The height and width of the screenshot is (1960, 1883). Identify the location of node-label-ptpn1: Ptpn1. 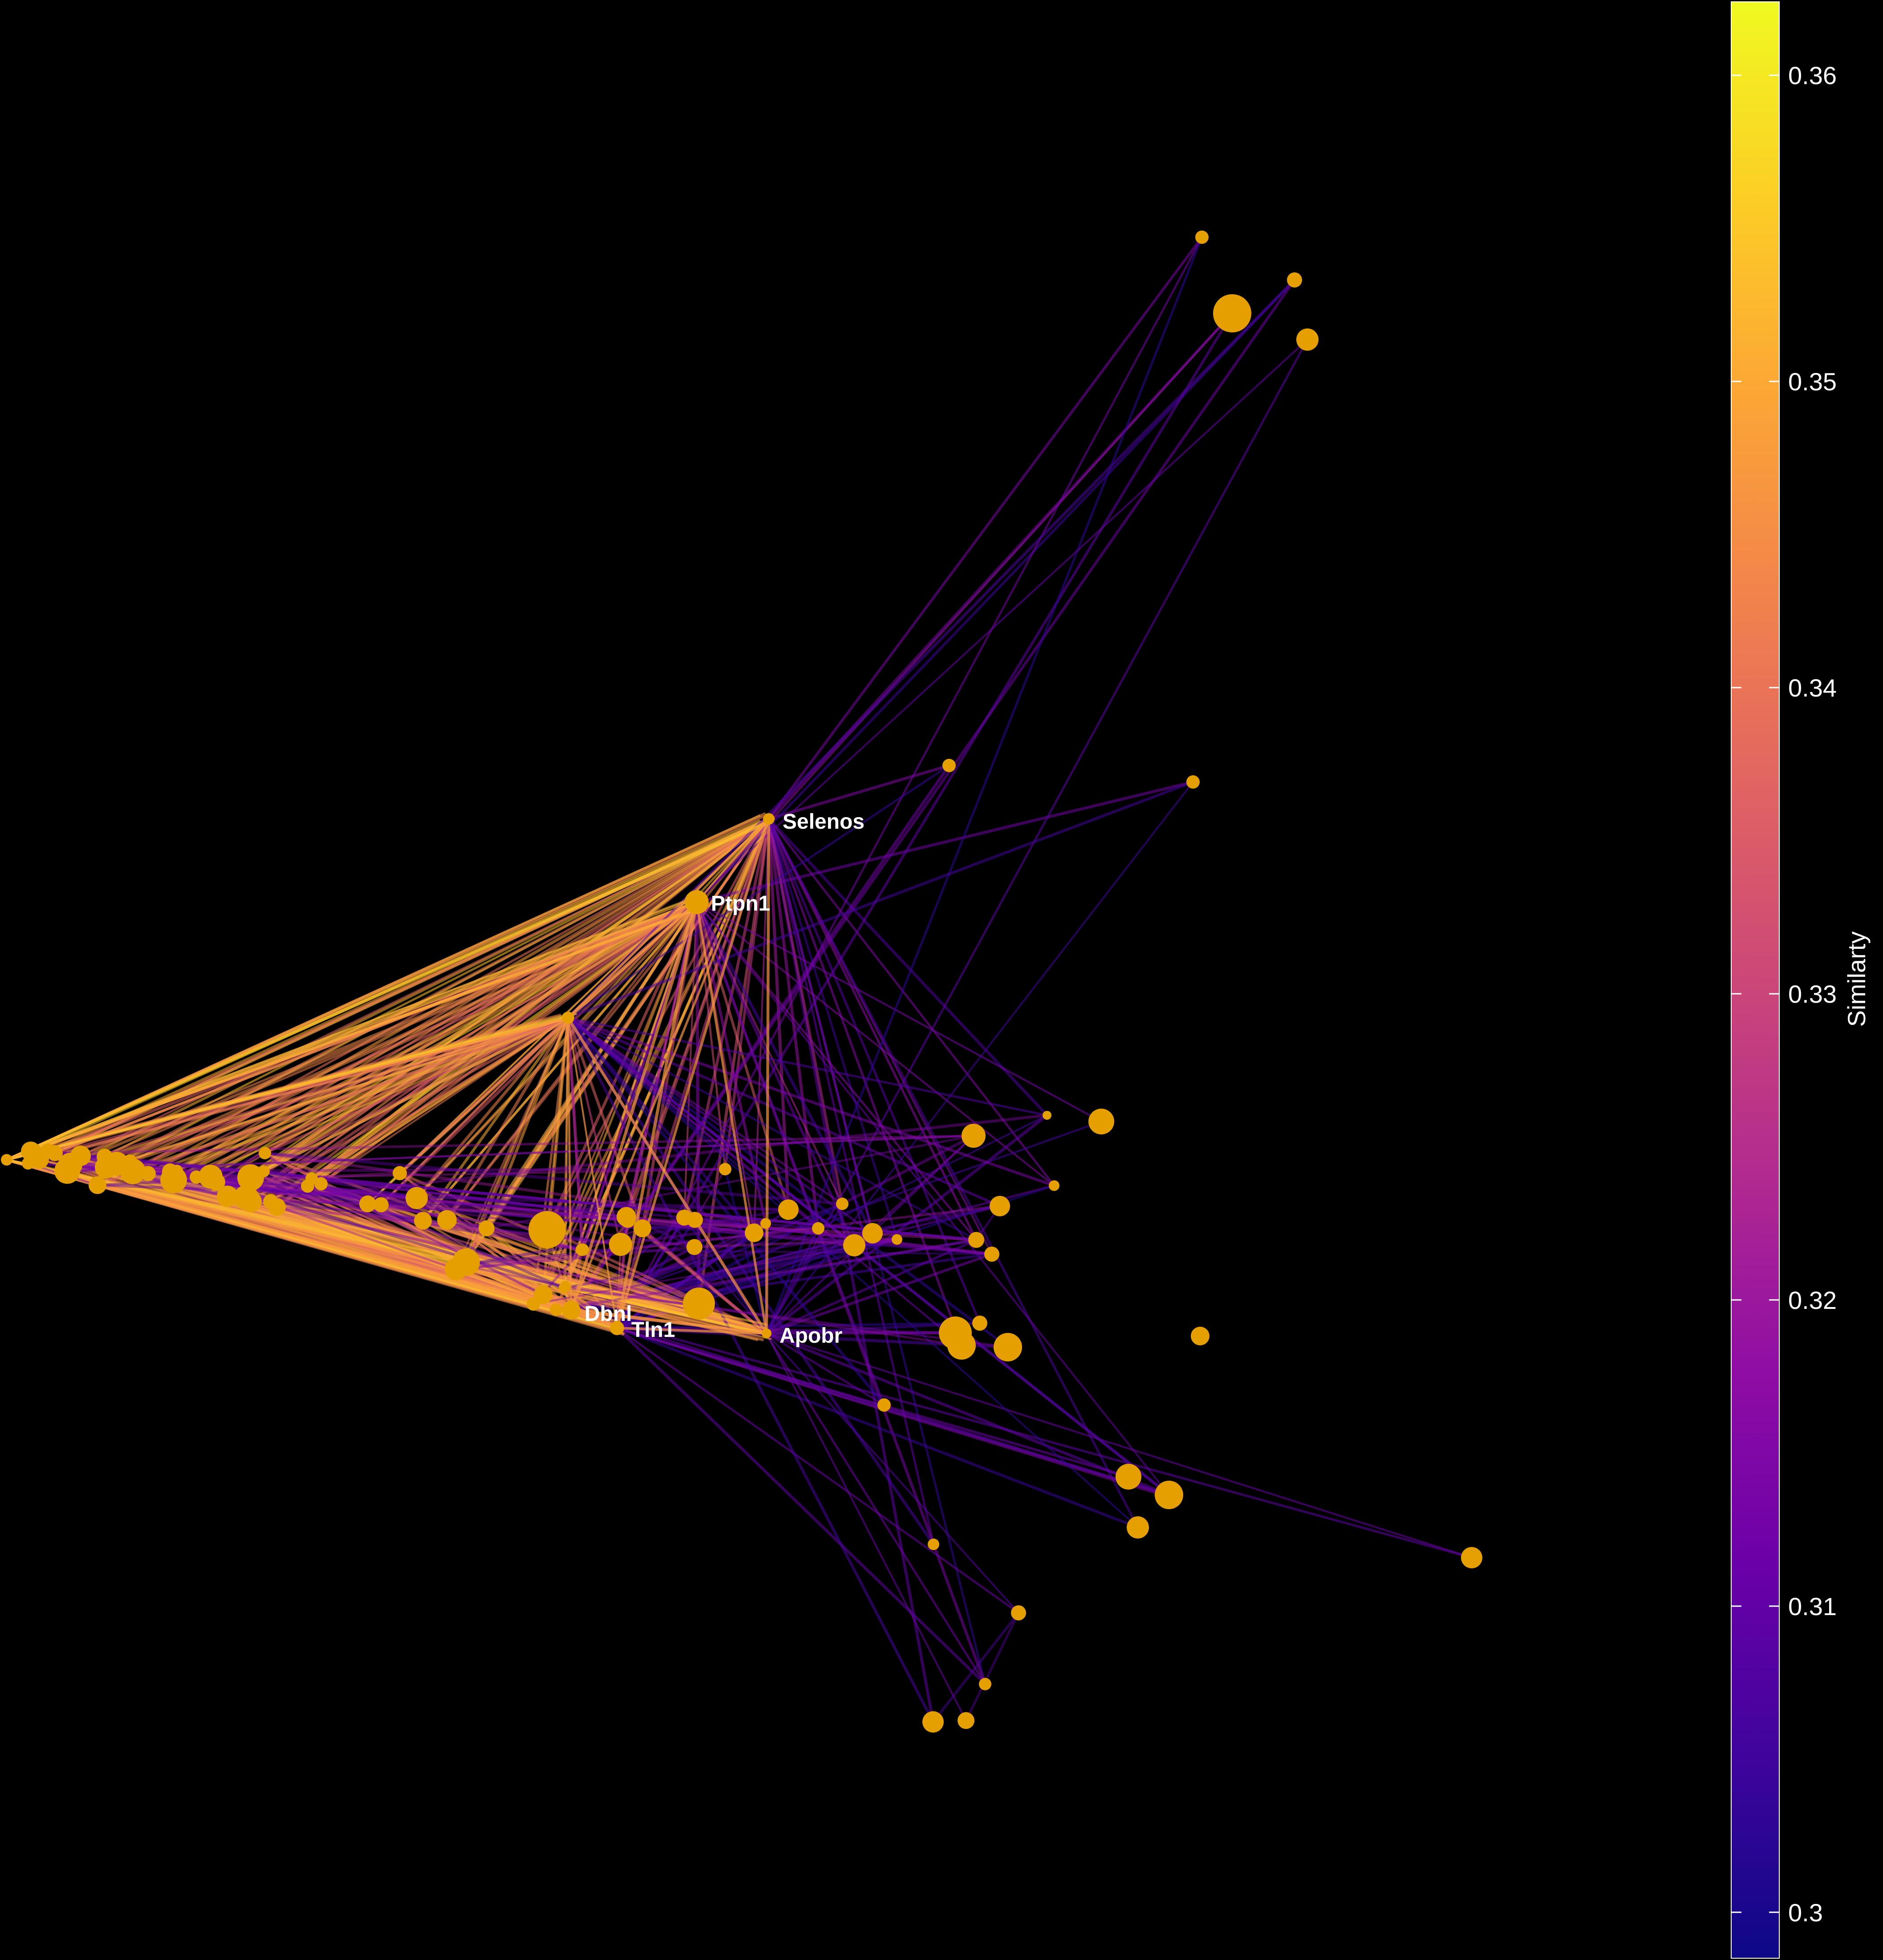
(740, 904).